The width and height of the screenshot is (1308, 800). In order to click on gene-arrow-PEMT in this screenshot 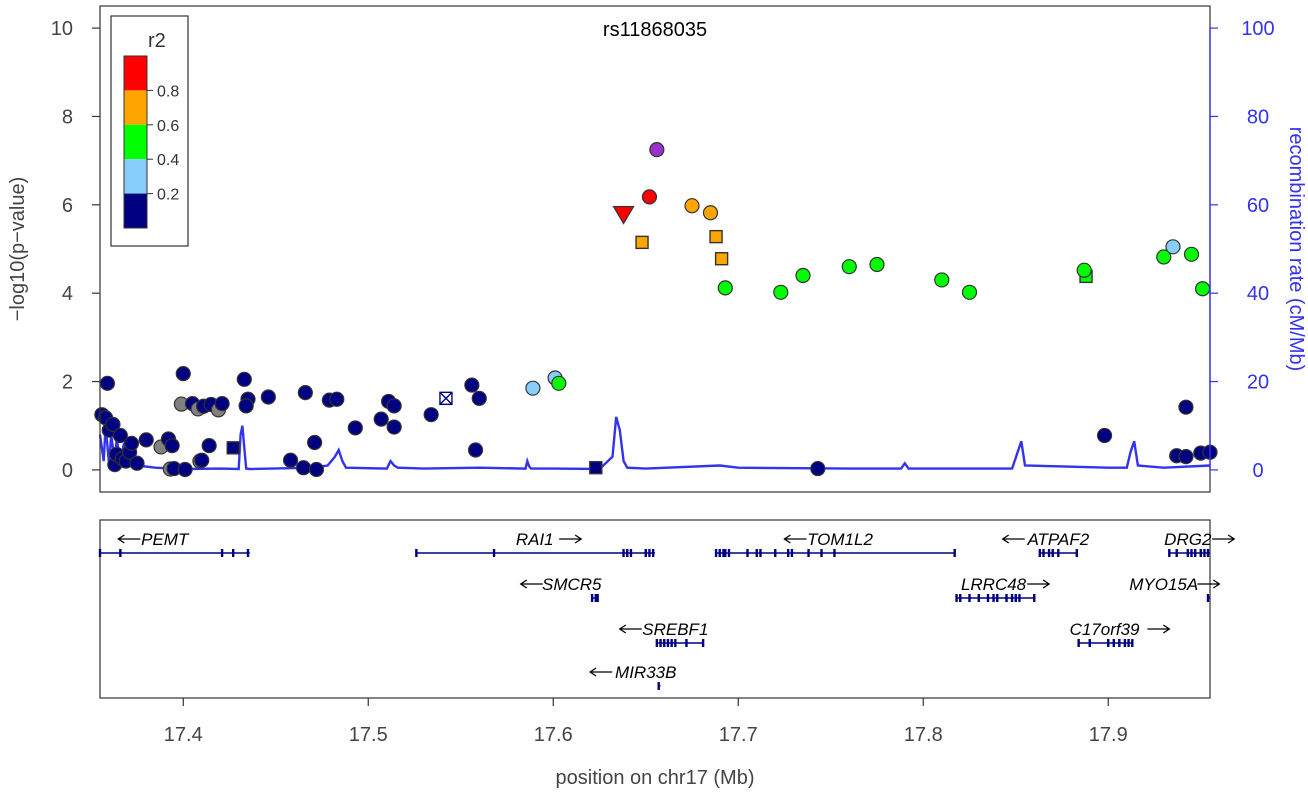, I will do `click(129, 539)`.